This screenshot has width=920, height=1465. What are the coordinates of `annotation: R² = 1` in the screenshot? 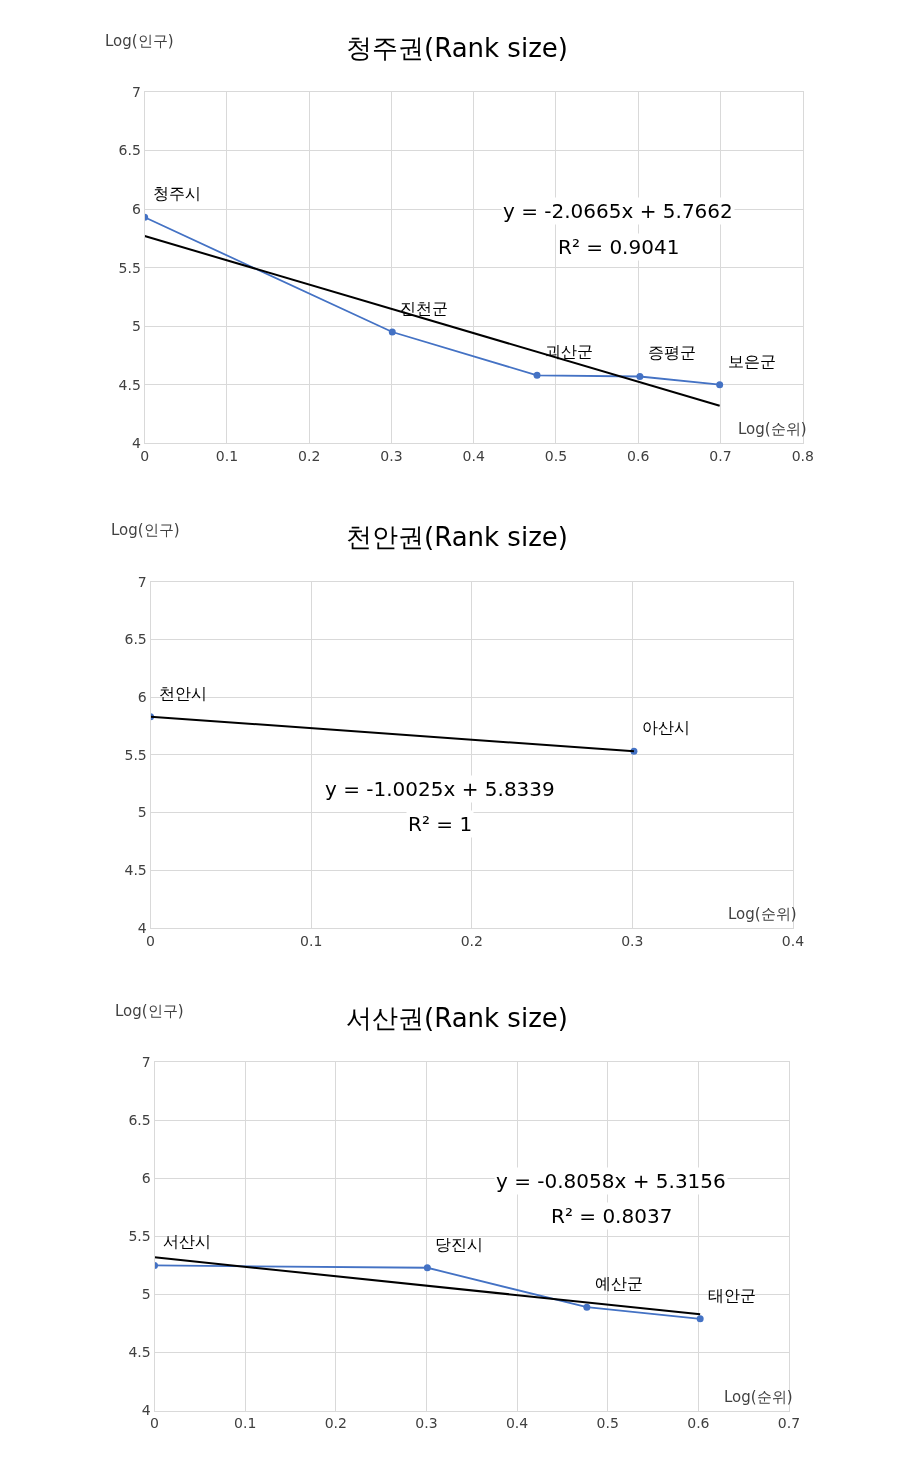 It's located at (440, 824).